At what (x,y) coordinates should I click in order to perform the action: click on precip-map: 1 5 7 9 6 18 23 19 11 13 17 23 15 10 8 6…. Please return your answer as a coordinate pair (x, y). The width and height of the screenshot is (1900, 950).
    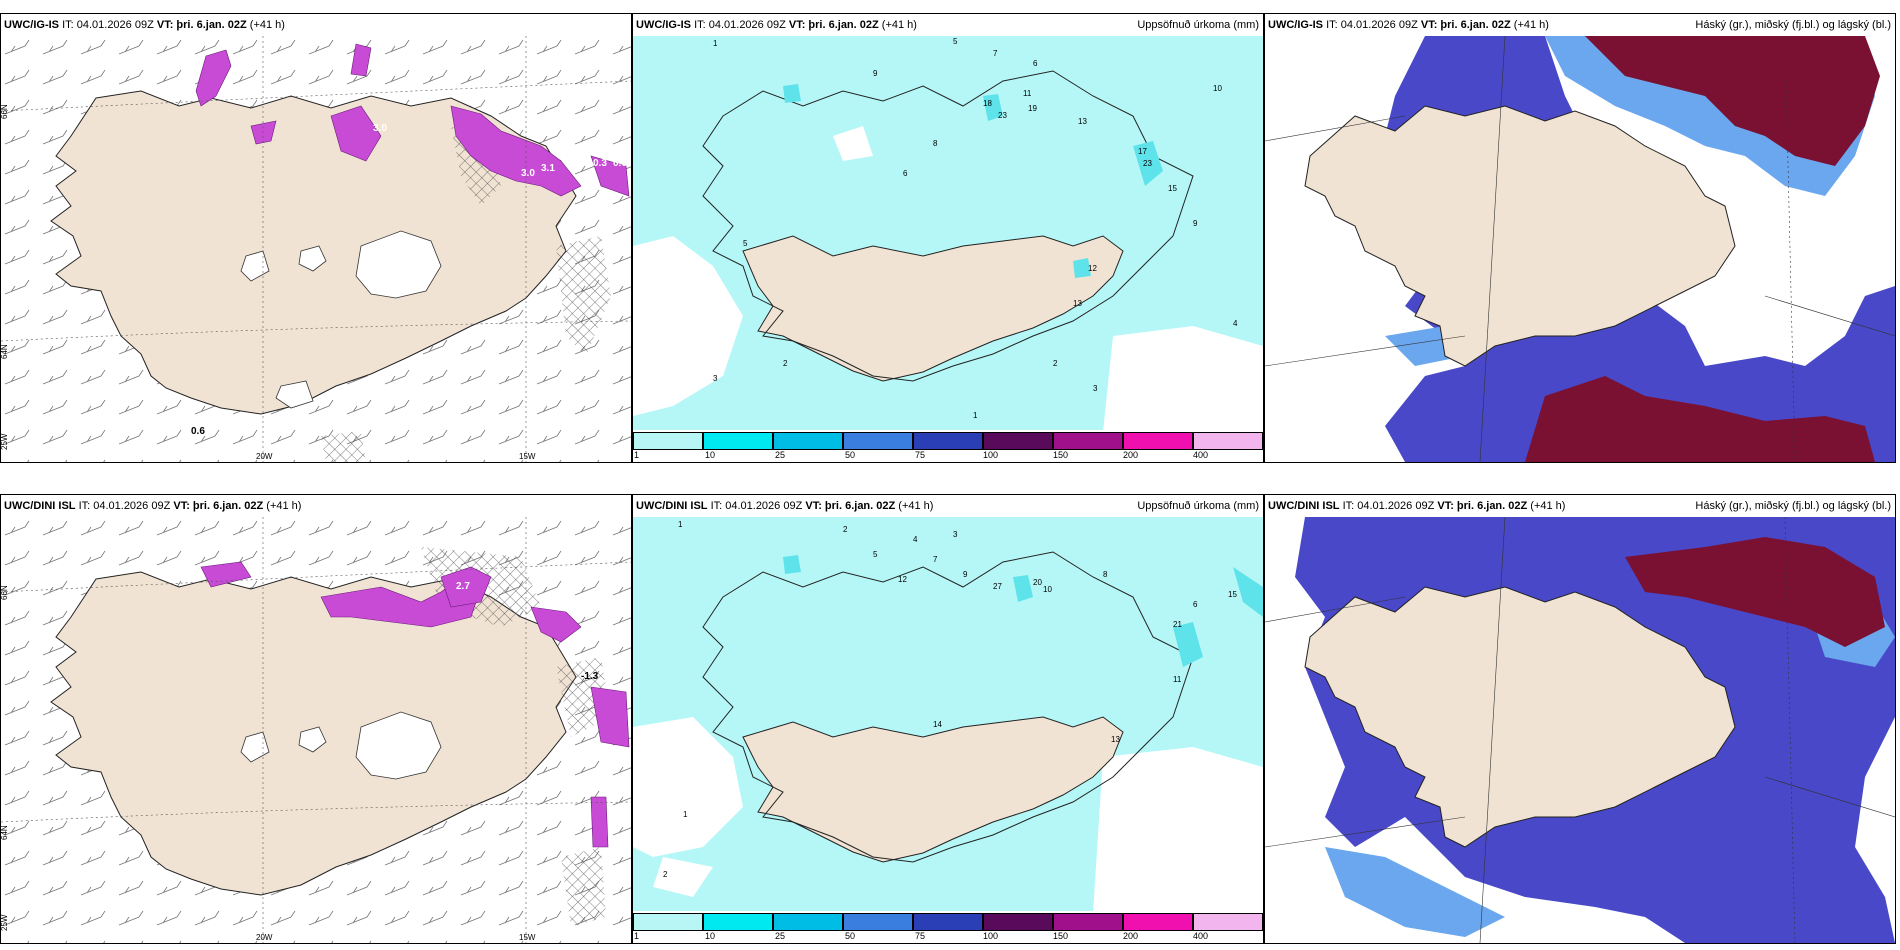
    Looking at the image, I should click on (948, 234).